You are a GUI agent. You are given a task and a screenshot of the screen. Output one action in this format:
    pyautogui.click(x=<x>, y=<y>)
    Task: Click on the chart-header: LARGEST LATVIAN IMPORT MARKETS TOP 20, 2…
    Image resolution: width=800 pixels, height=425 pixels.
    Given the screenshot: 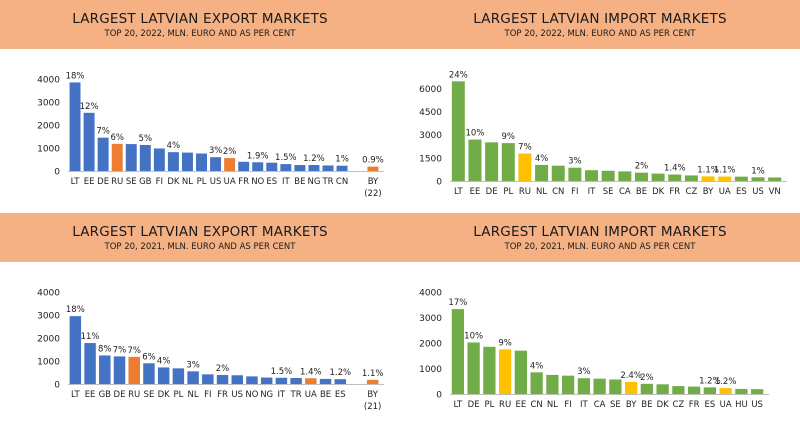 What is the action you would take?
    pyautogui.click(x=600, y=24)
    